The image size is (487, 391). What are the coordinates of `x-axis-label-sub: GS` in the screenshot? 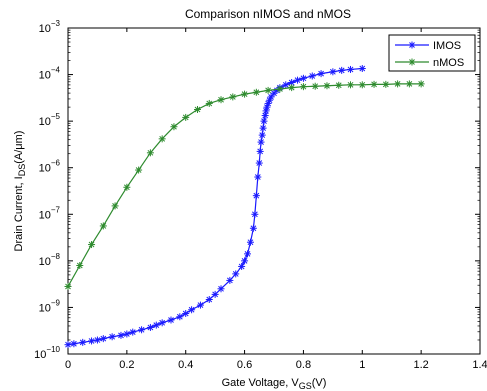 It's located at (305, 386).